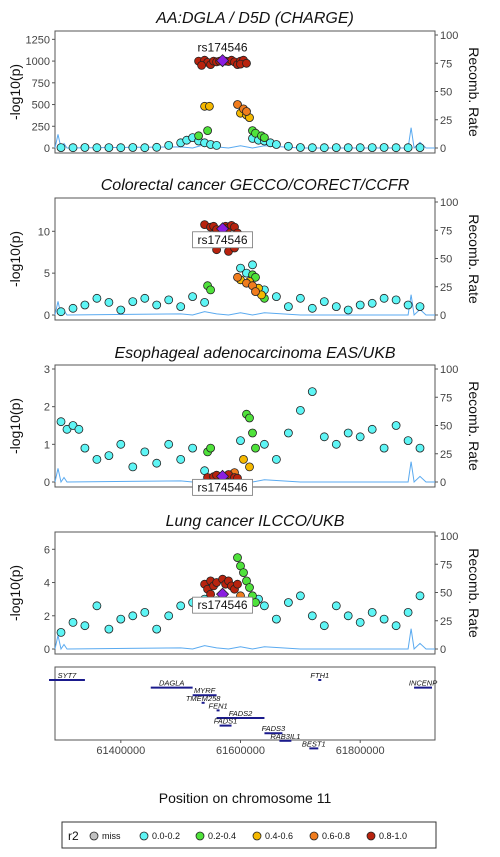  I want to click on gene-label: DAGLA, so click(171, 683).